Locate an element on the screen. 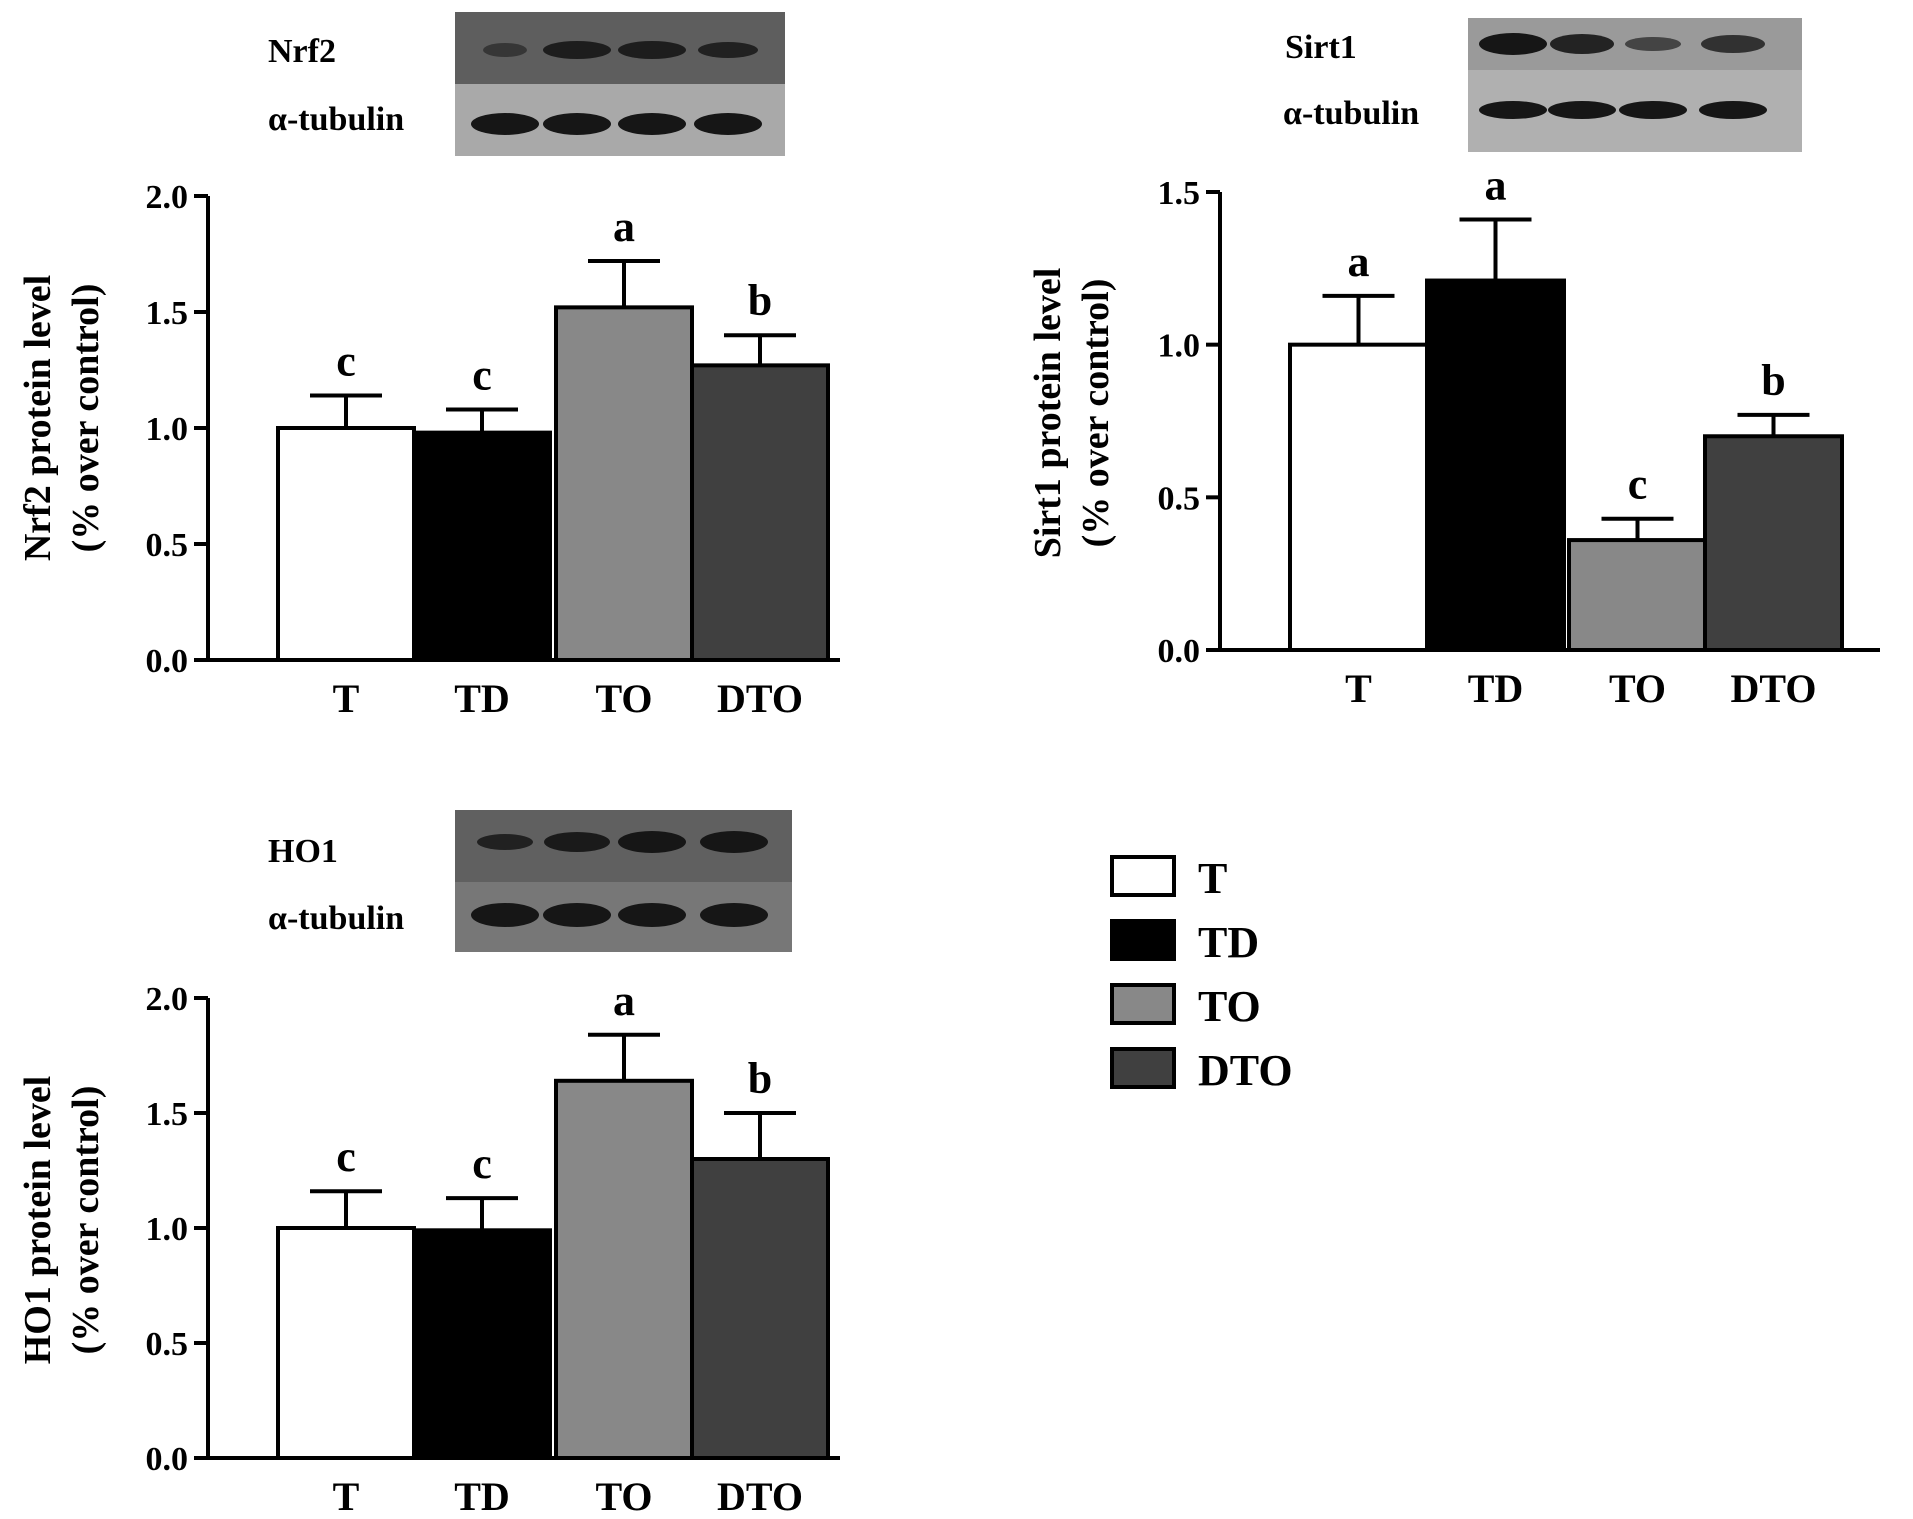 Image resolution: width=1913 pixels, height=1519 pixels. legend-item: T is located at coordinates (1169, 878).